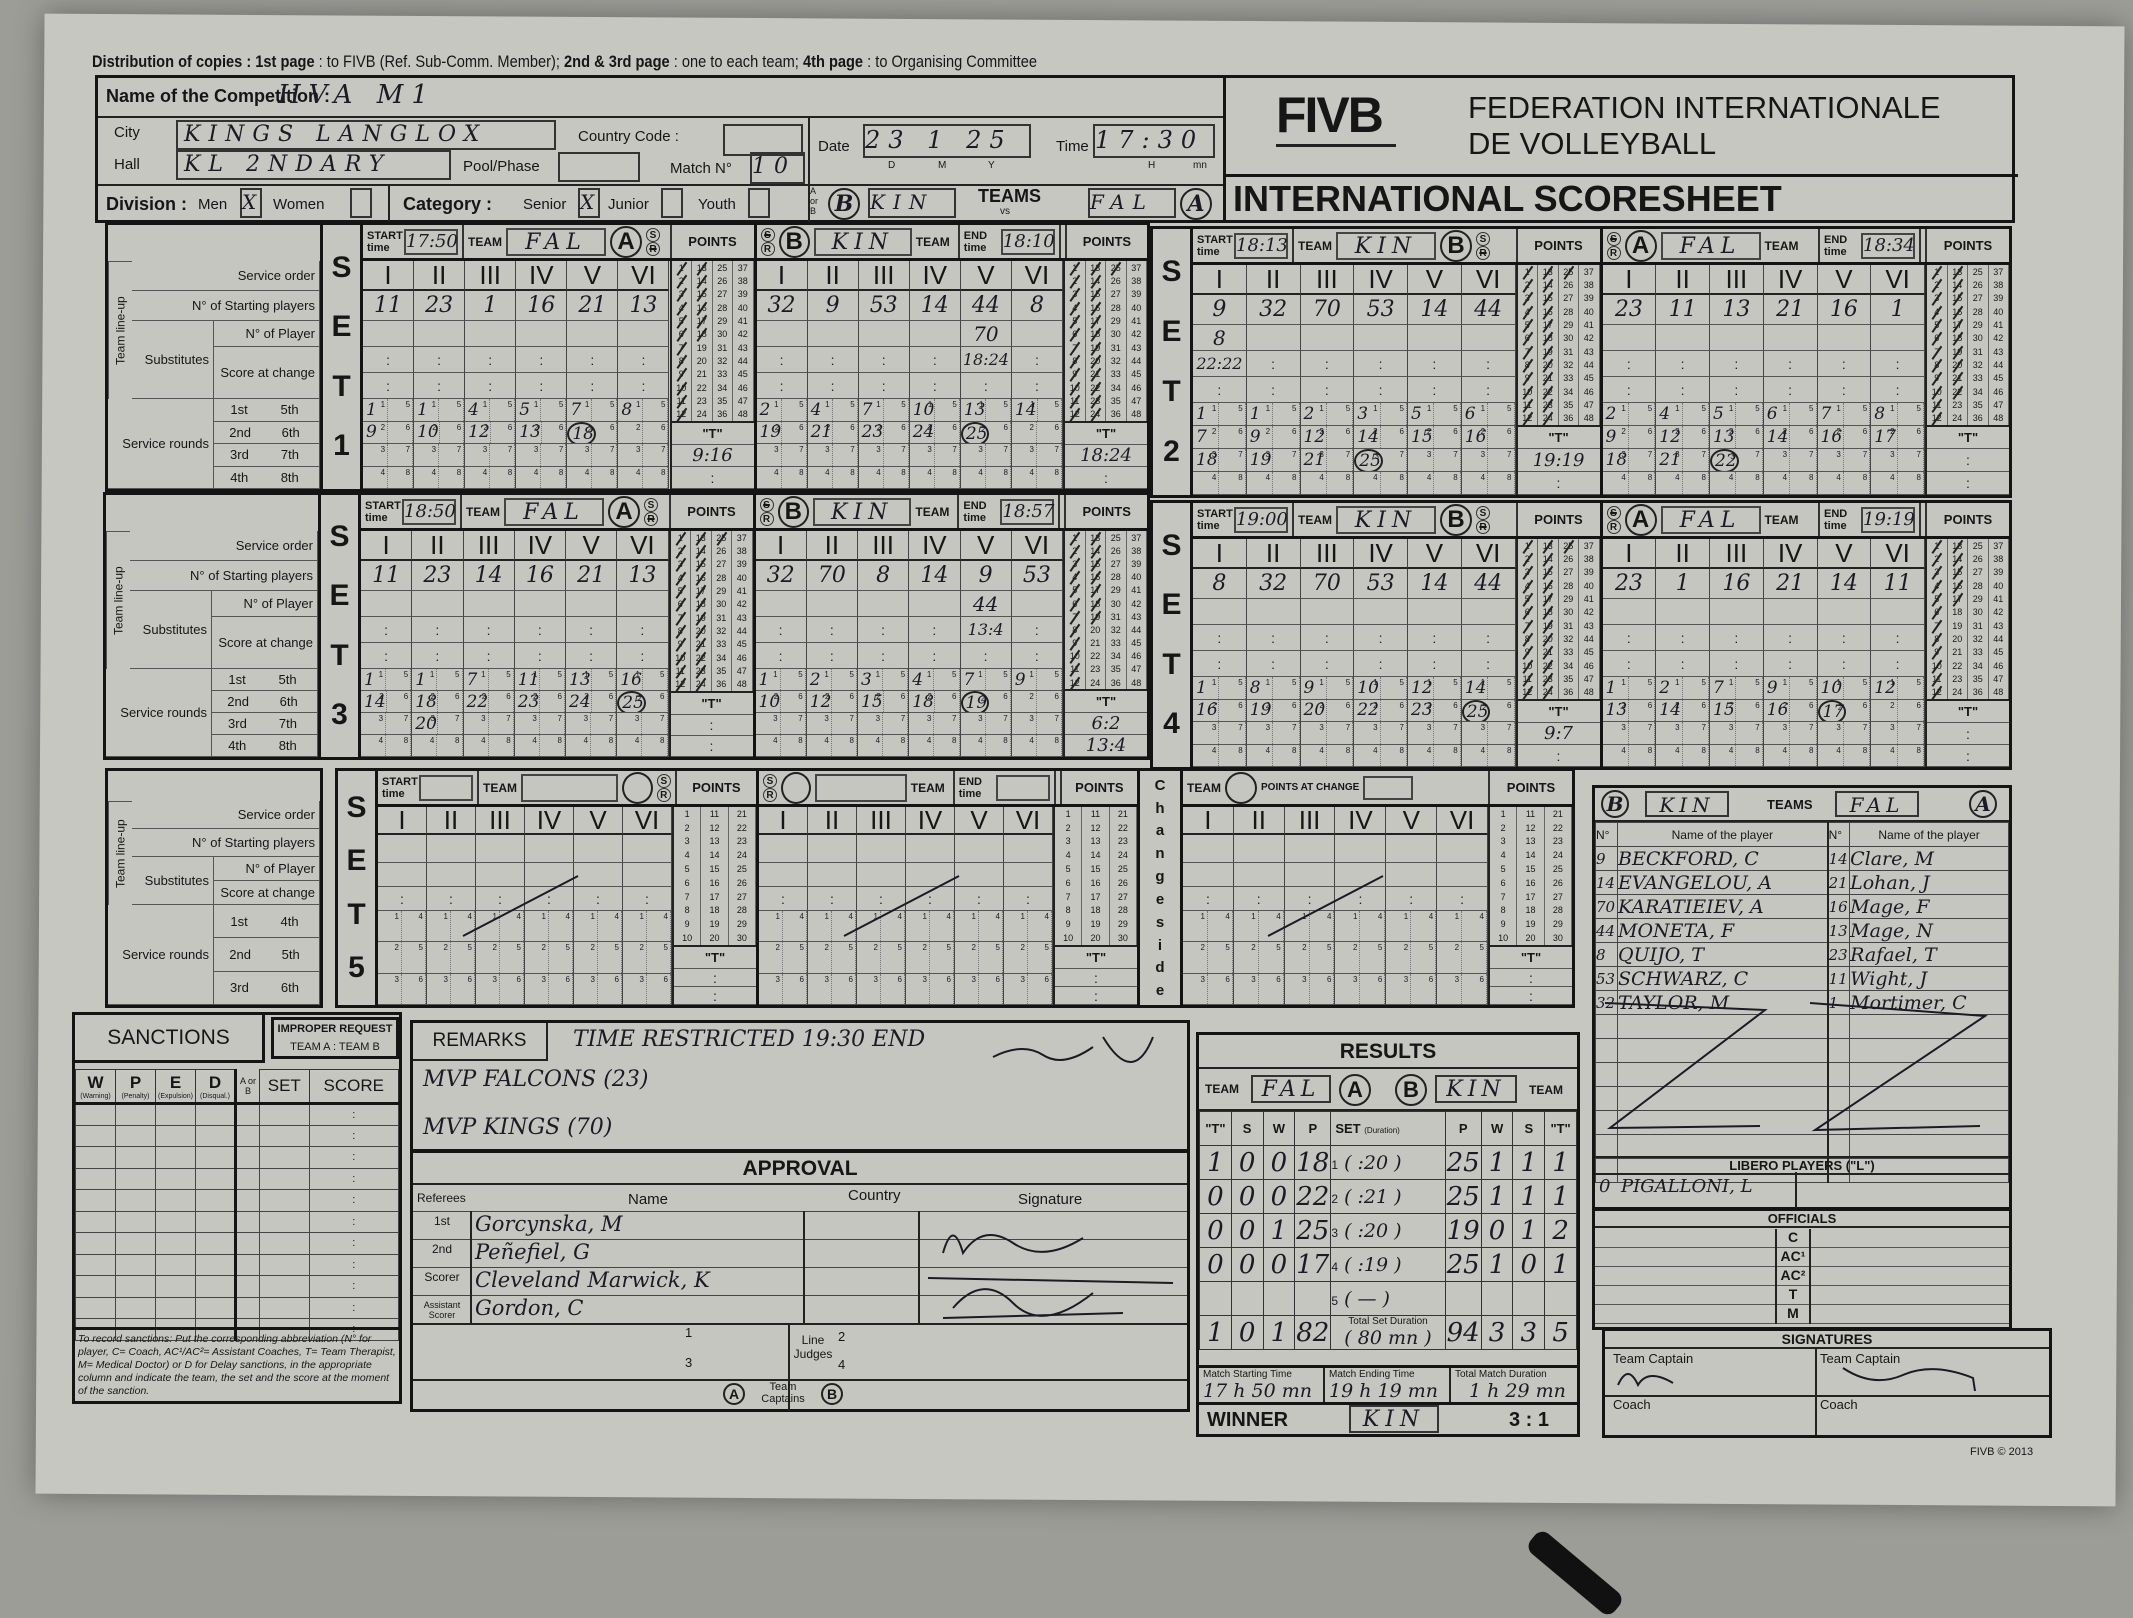 The height and width of the screenshot is (1618, 2133). I want to click on point-number: 27, so click(742, 896).